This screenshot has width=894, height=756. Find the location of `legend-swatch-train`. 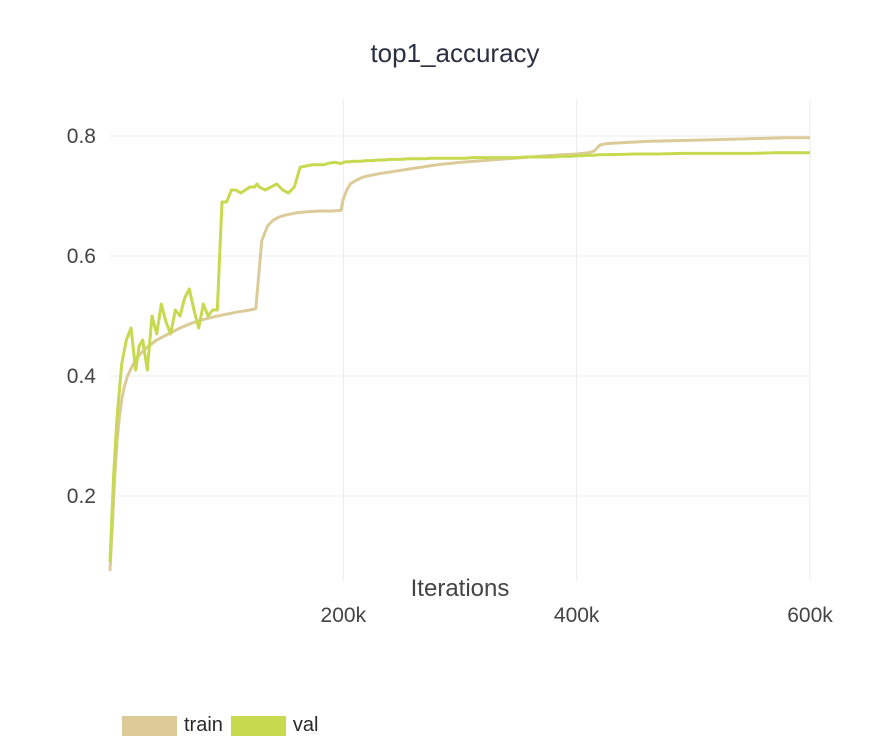

legend-swatch-train is located at coordinates (149, 725).